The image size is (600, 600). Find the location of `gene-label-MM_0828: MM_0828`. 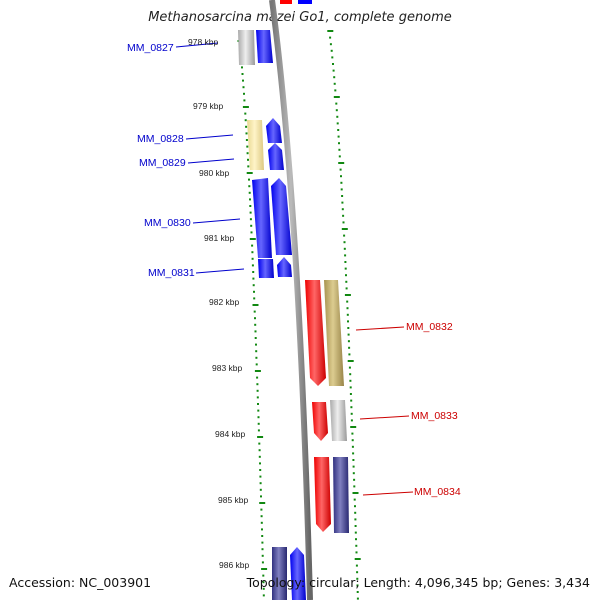

gene-label-MM_0828: MM_0828 is located at coordinates (160, 139).